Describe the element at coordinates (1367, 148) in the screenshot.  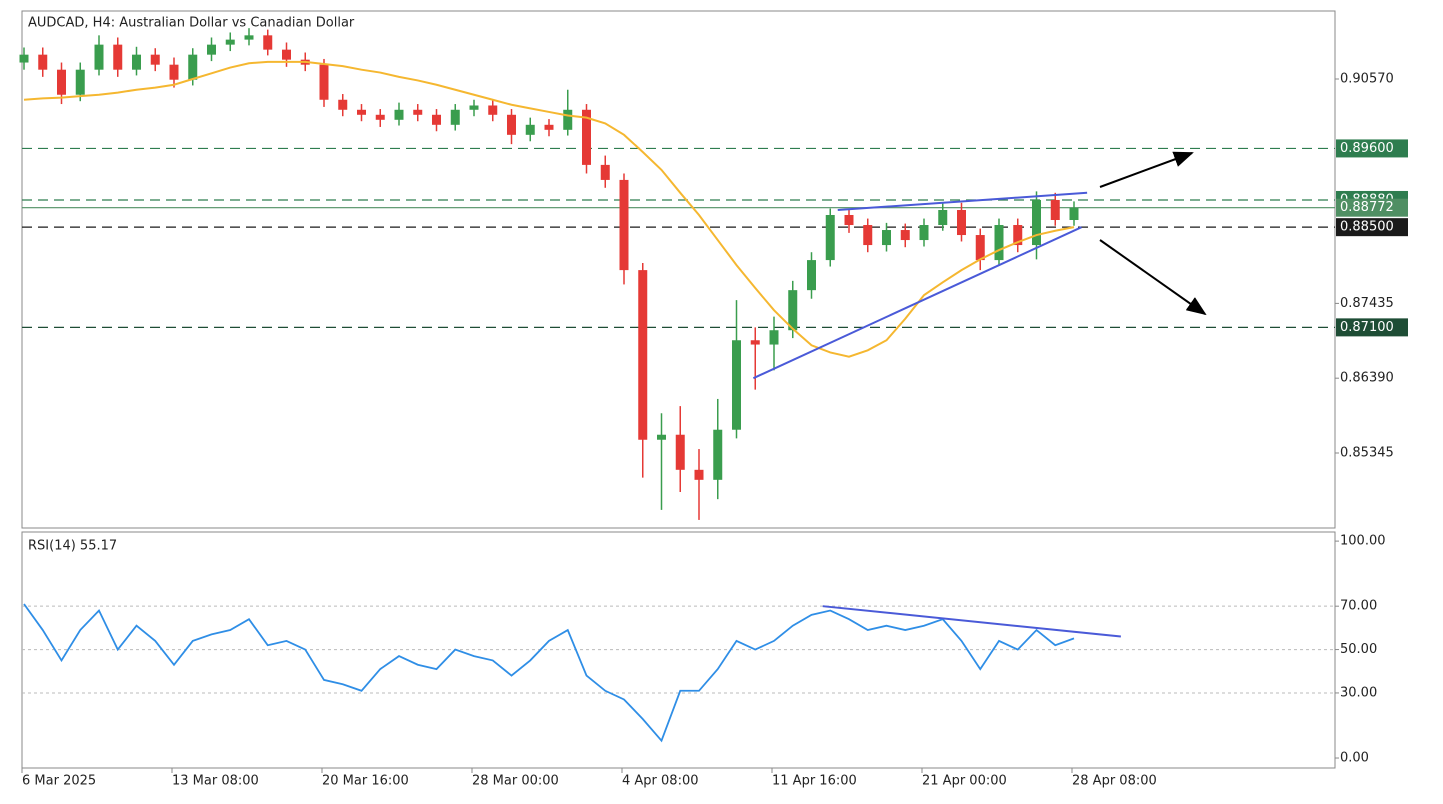
I see `level-label: 0.89600` at that location.